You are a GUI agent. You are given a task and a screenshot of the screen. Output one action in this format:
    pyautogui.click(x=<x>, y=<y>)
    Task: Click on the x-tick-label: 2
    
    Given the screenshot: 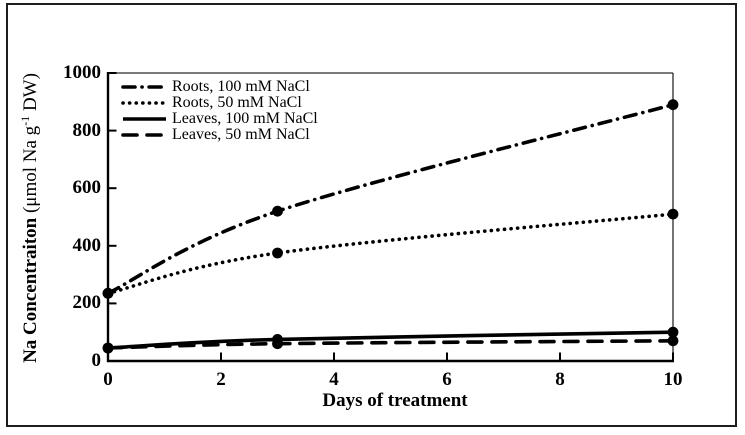 What is the action you would take?
    pyautogui.click(x=221, y=379)
    